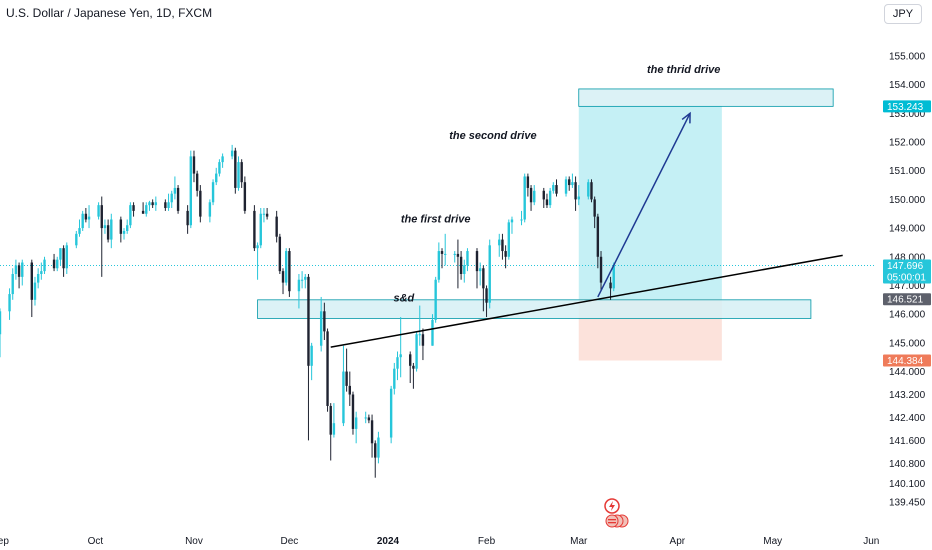 The width and height of the screenshot is (932, 550). Describe the element at coordinates (683, 70) in the screenshot. I see `annotation-text: the thrid drive` at that location.